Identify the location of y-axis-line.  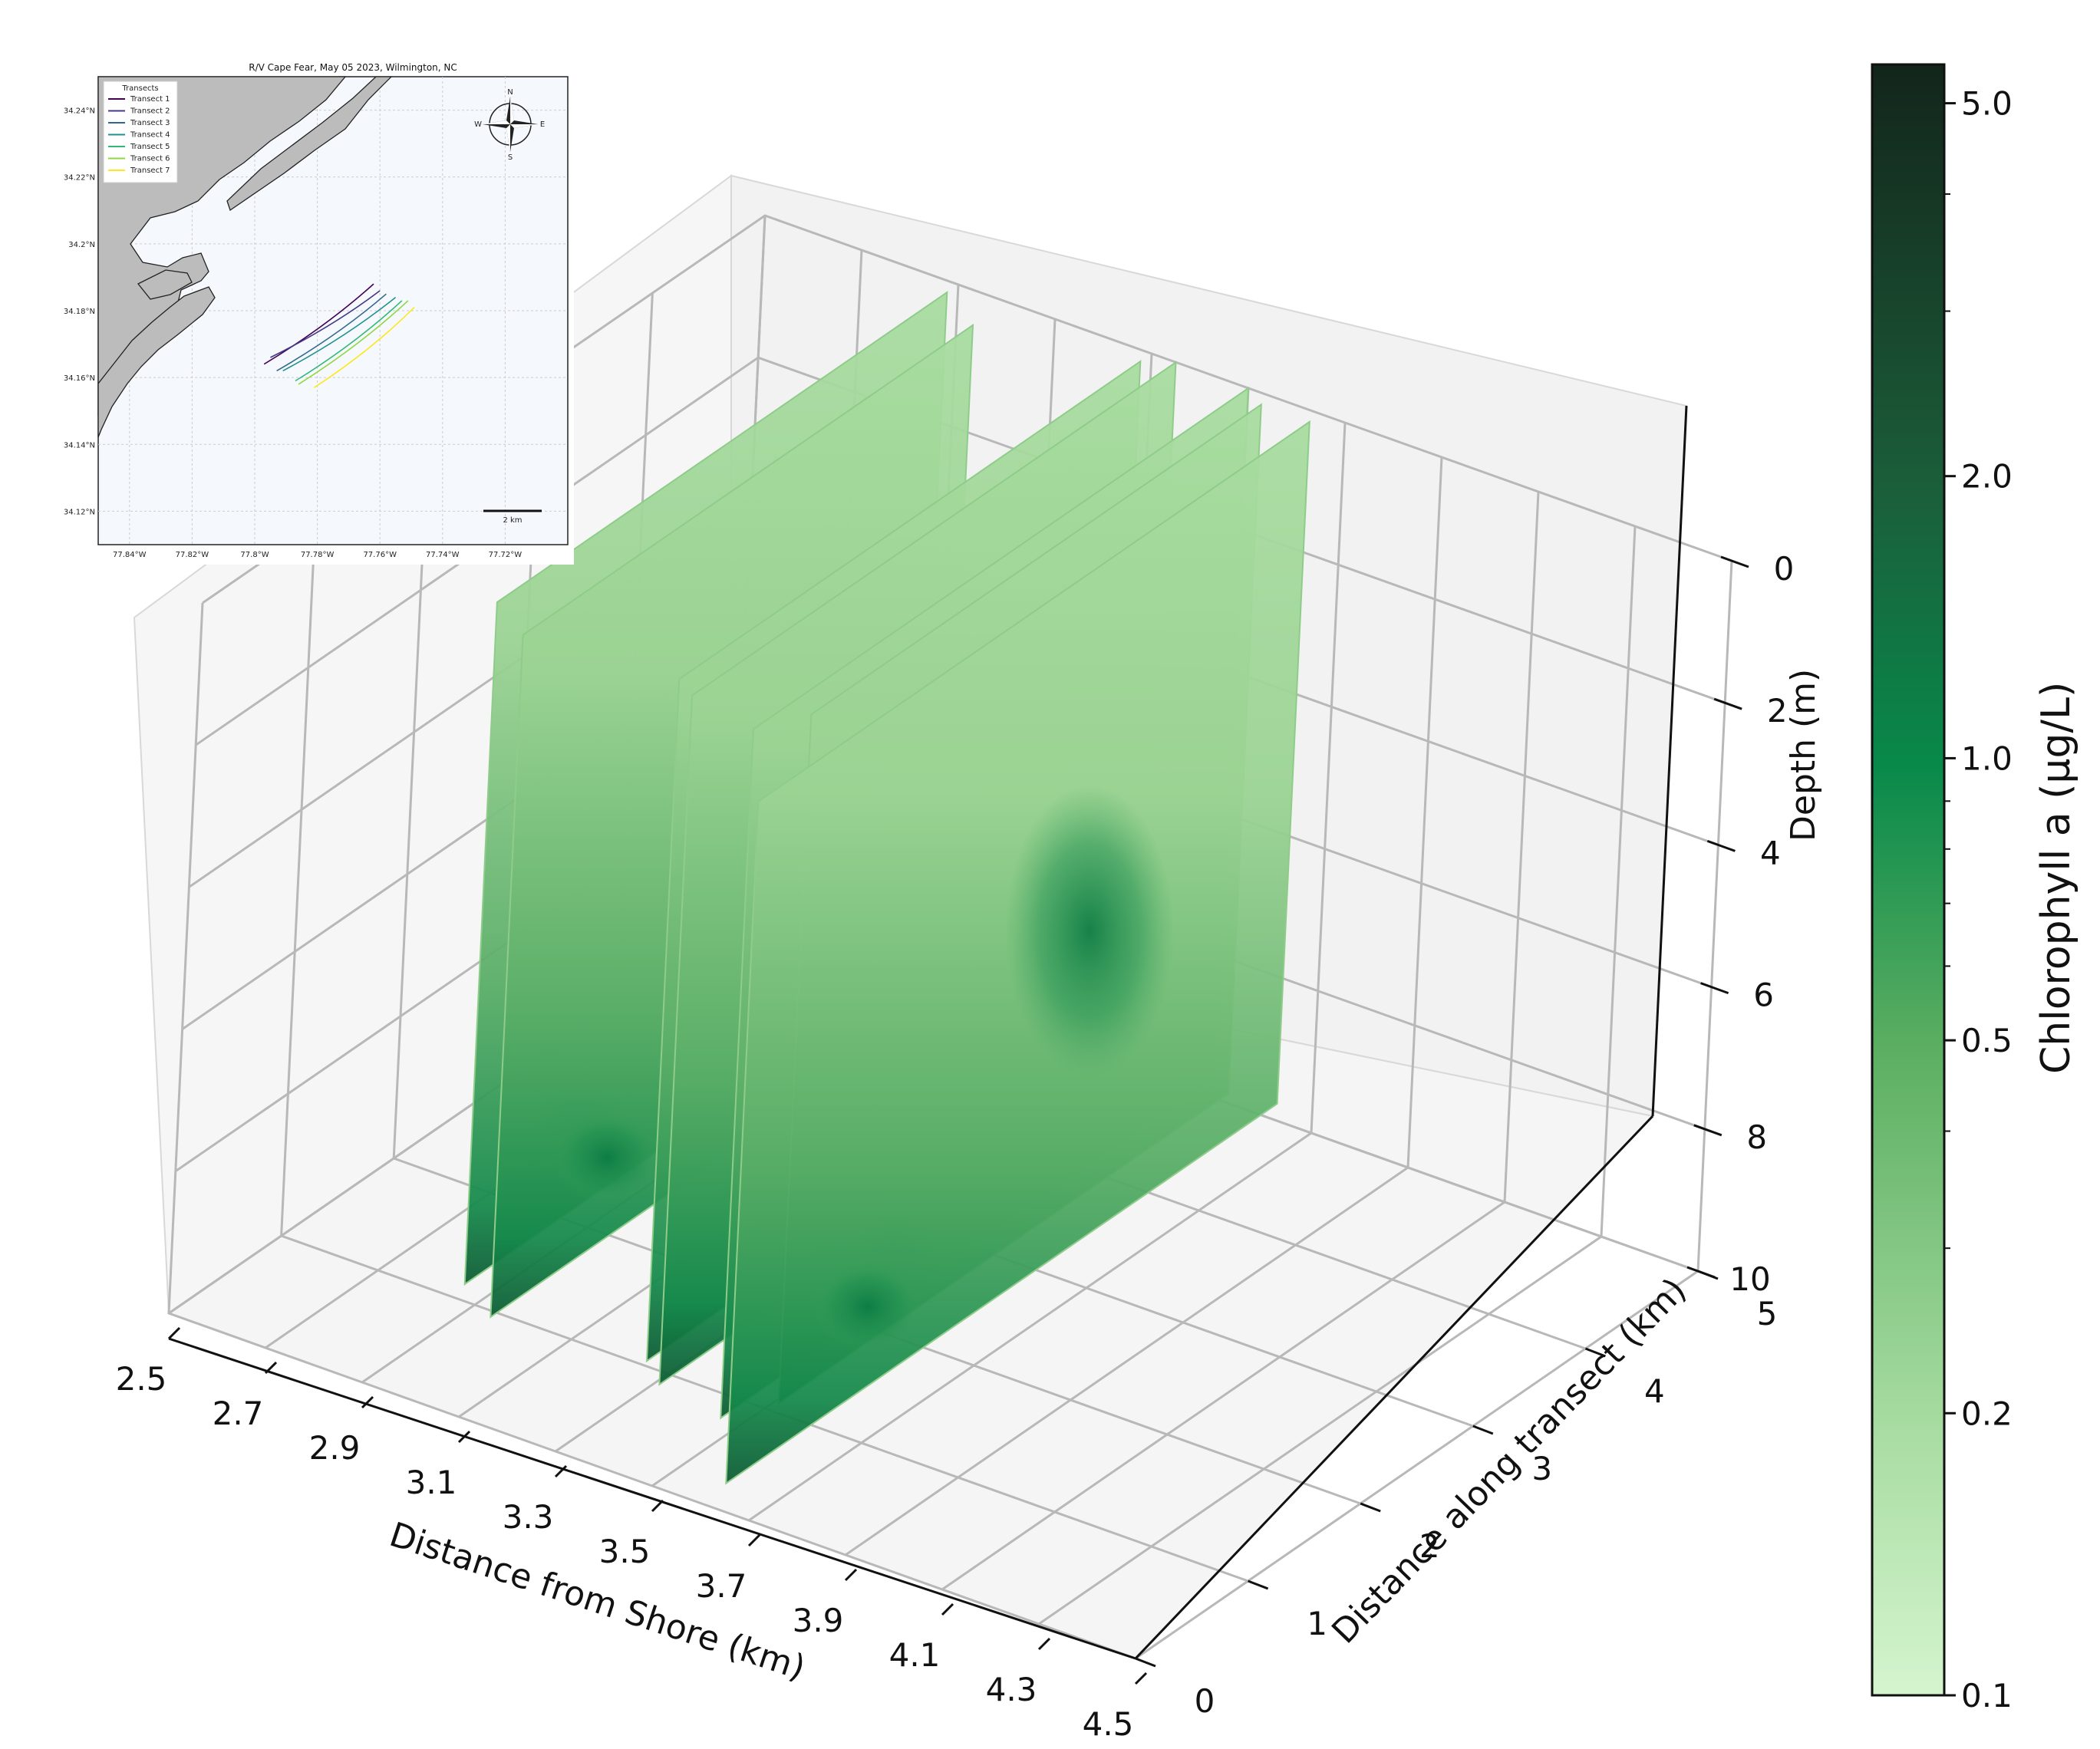
(1394, 1387).